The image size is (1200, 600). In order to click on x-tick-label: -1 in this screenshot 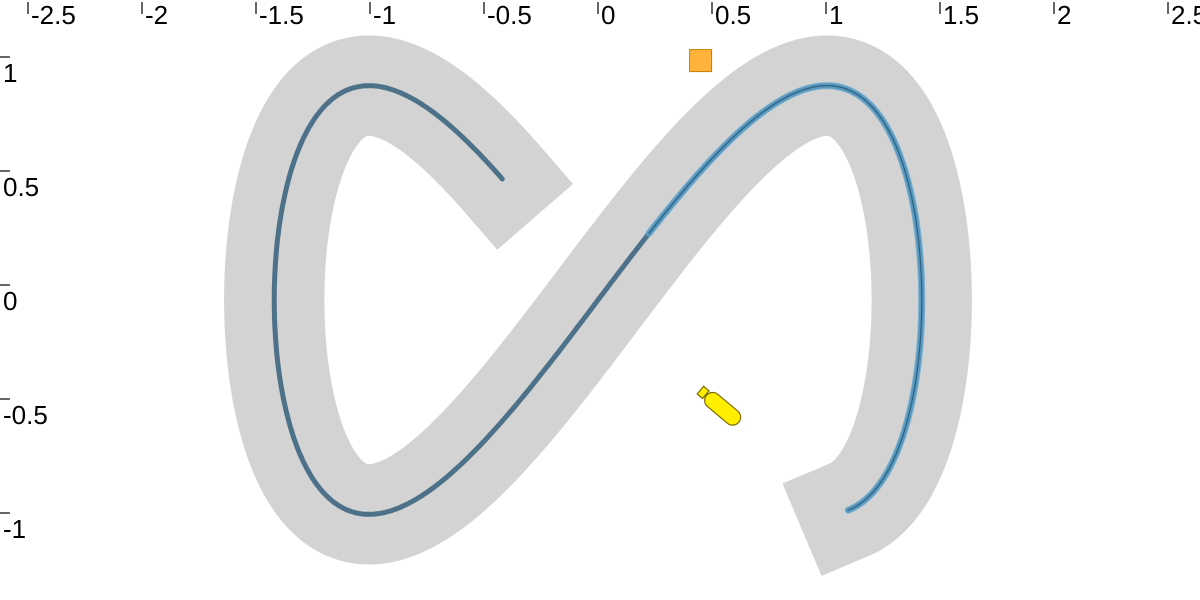, I will do `click(384, 15)`.